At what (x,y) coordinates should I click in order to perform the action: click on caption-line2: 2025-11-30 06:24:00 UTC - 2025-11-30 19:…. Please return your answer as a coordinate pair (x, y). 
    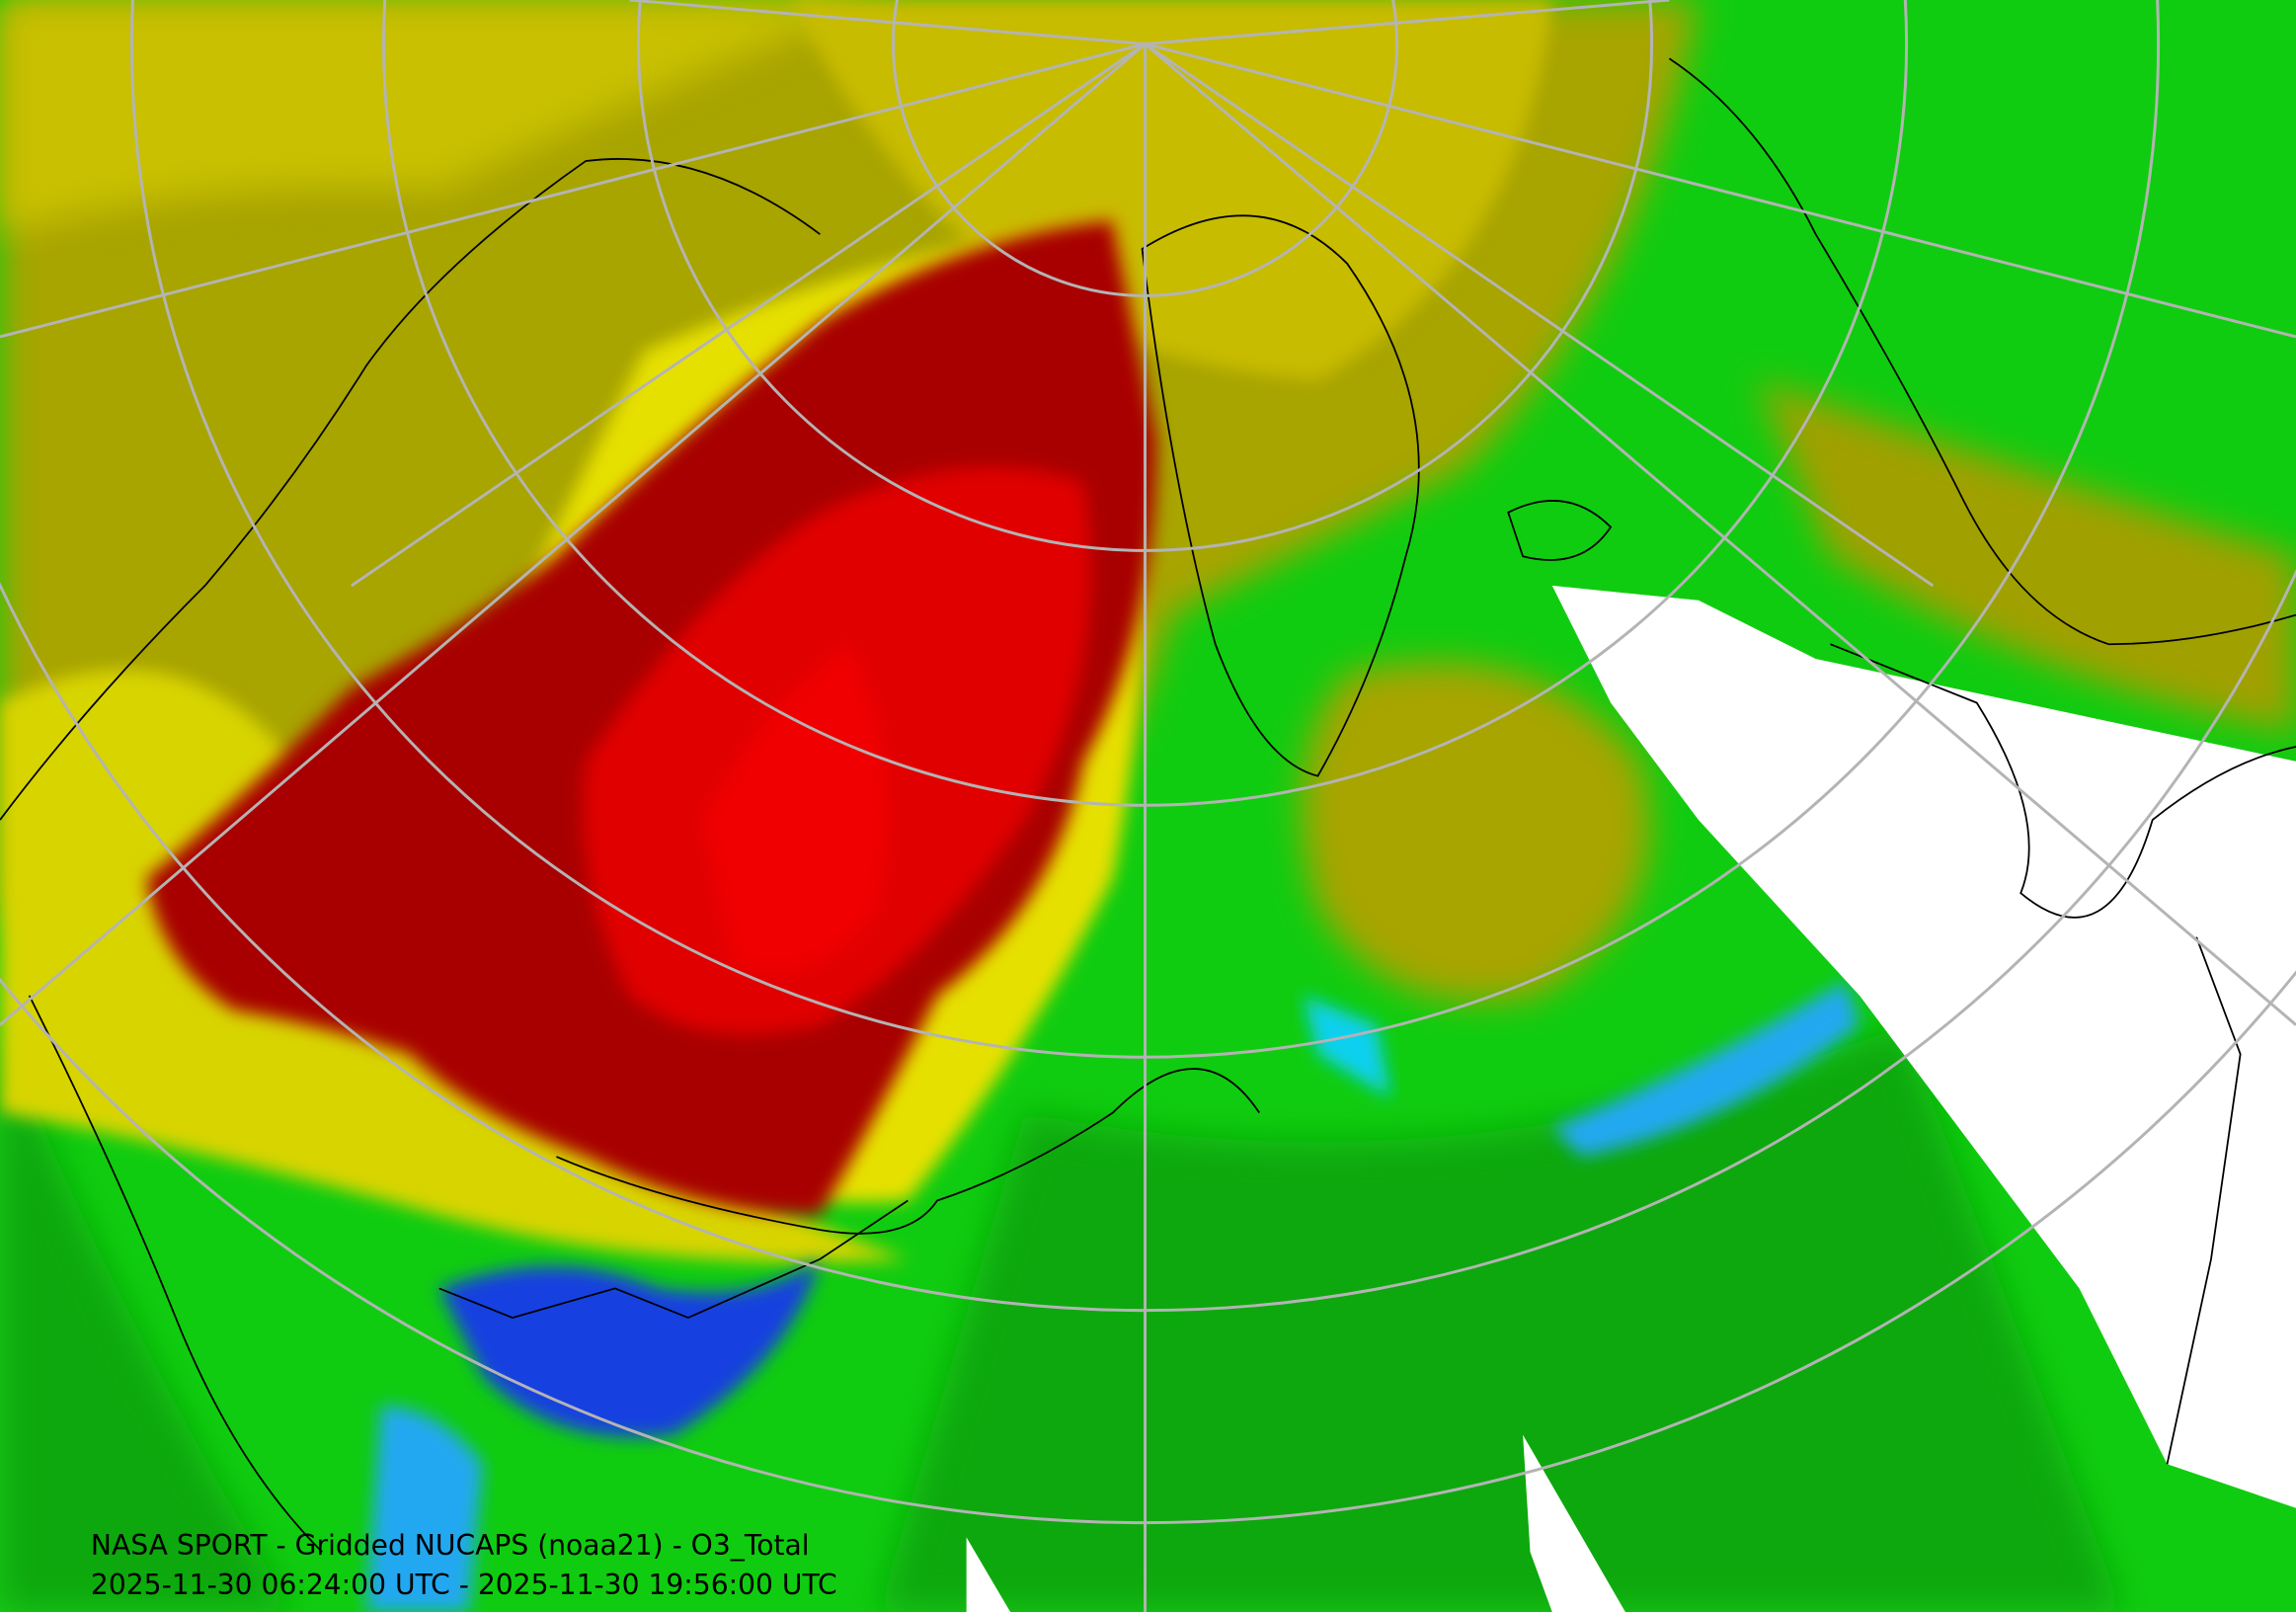
    Looking at the image, I should click on (464, 1585).